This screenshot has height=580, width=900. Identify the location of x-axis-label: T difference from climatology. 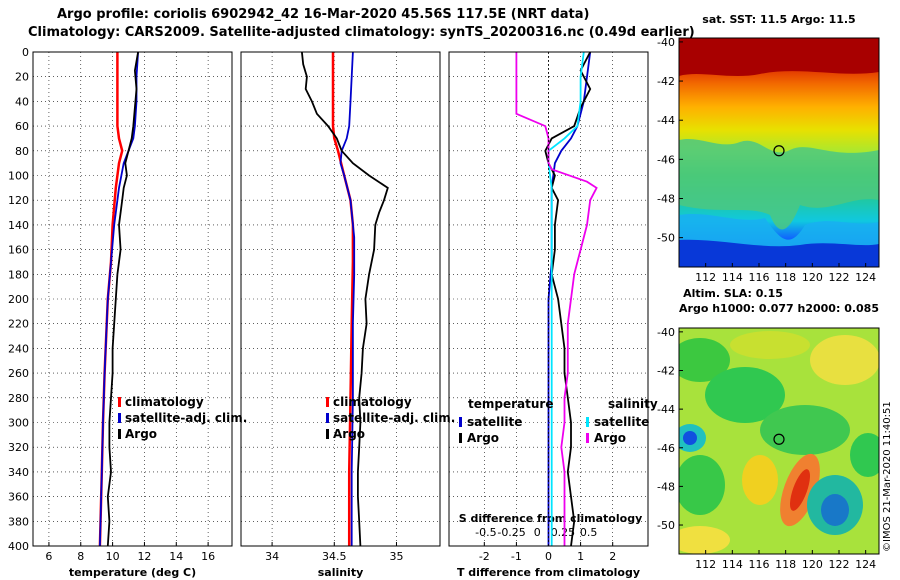
(548, 572).